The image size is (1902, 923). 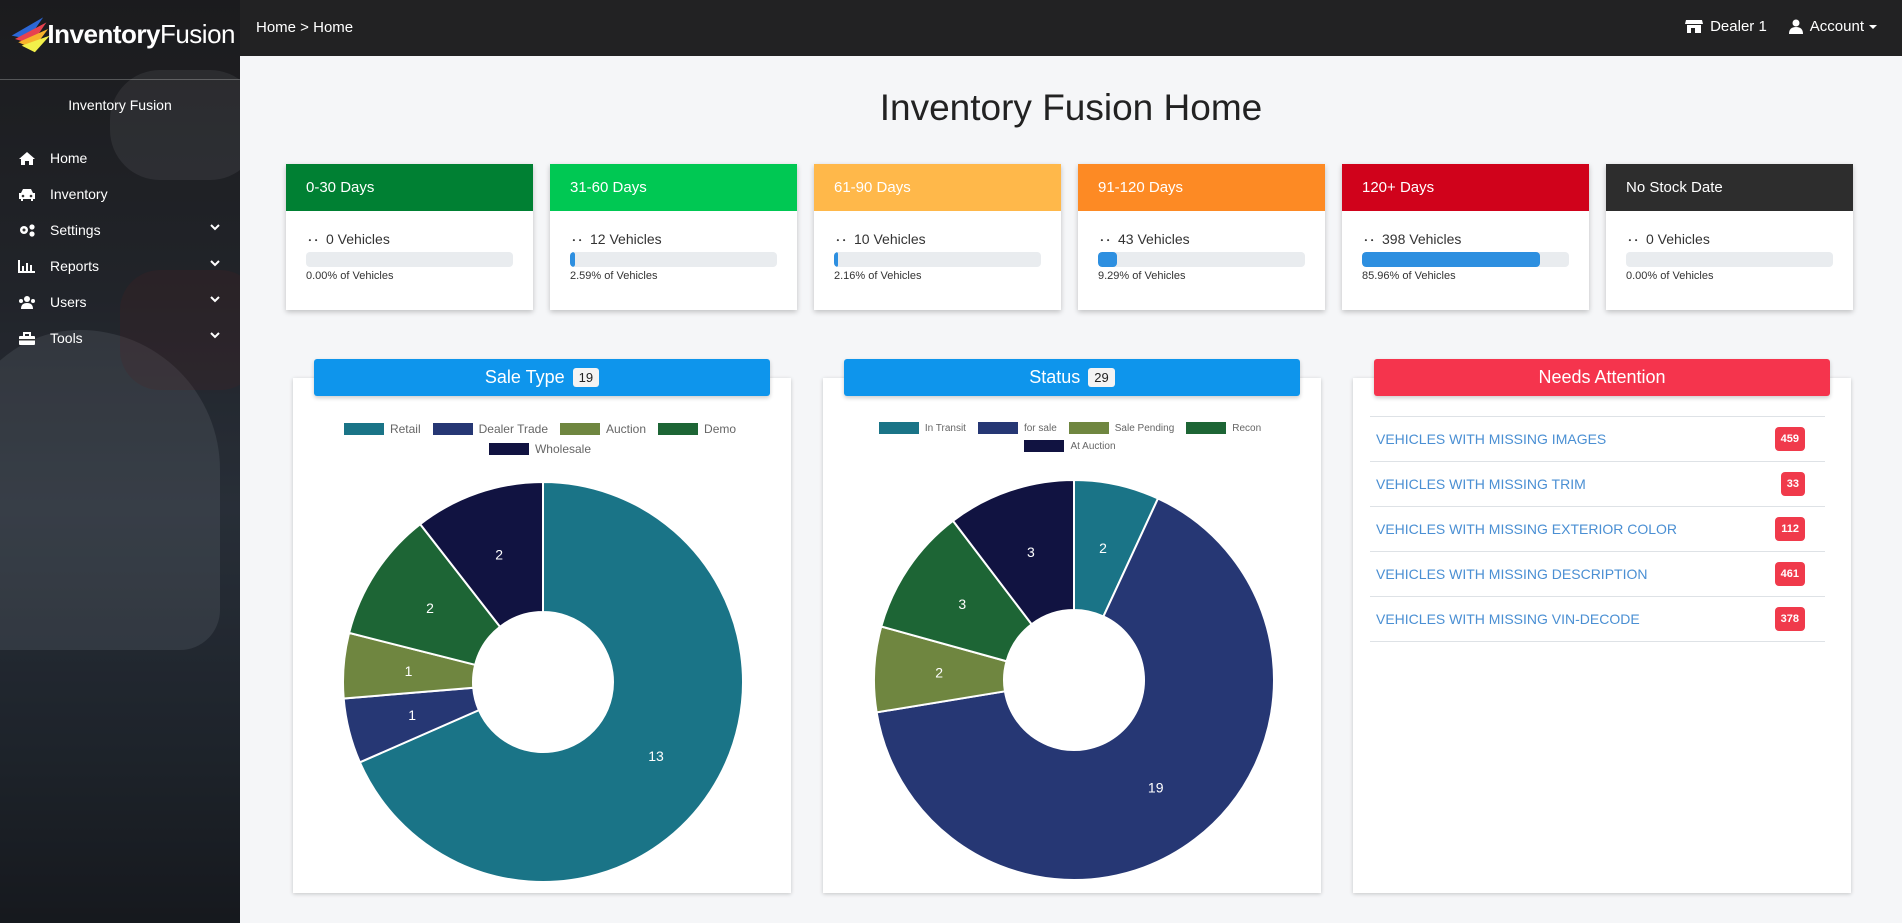 I want to click on account-label: Account, so click(x=1836, y=26).